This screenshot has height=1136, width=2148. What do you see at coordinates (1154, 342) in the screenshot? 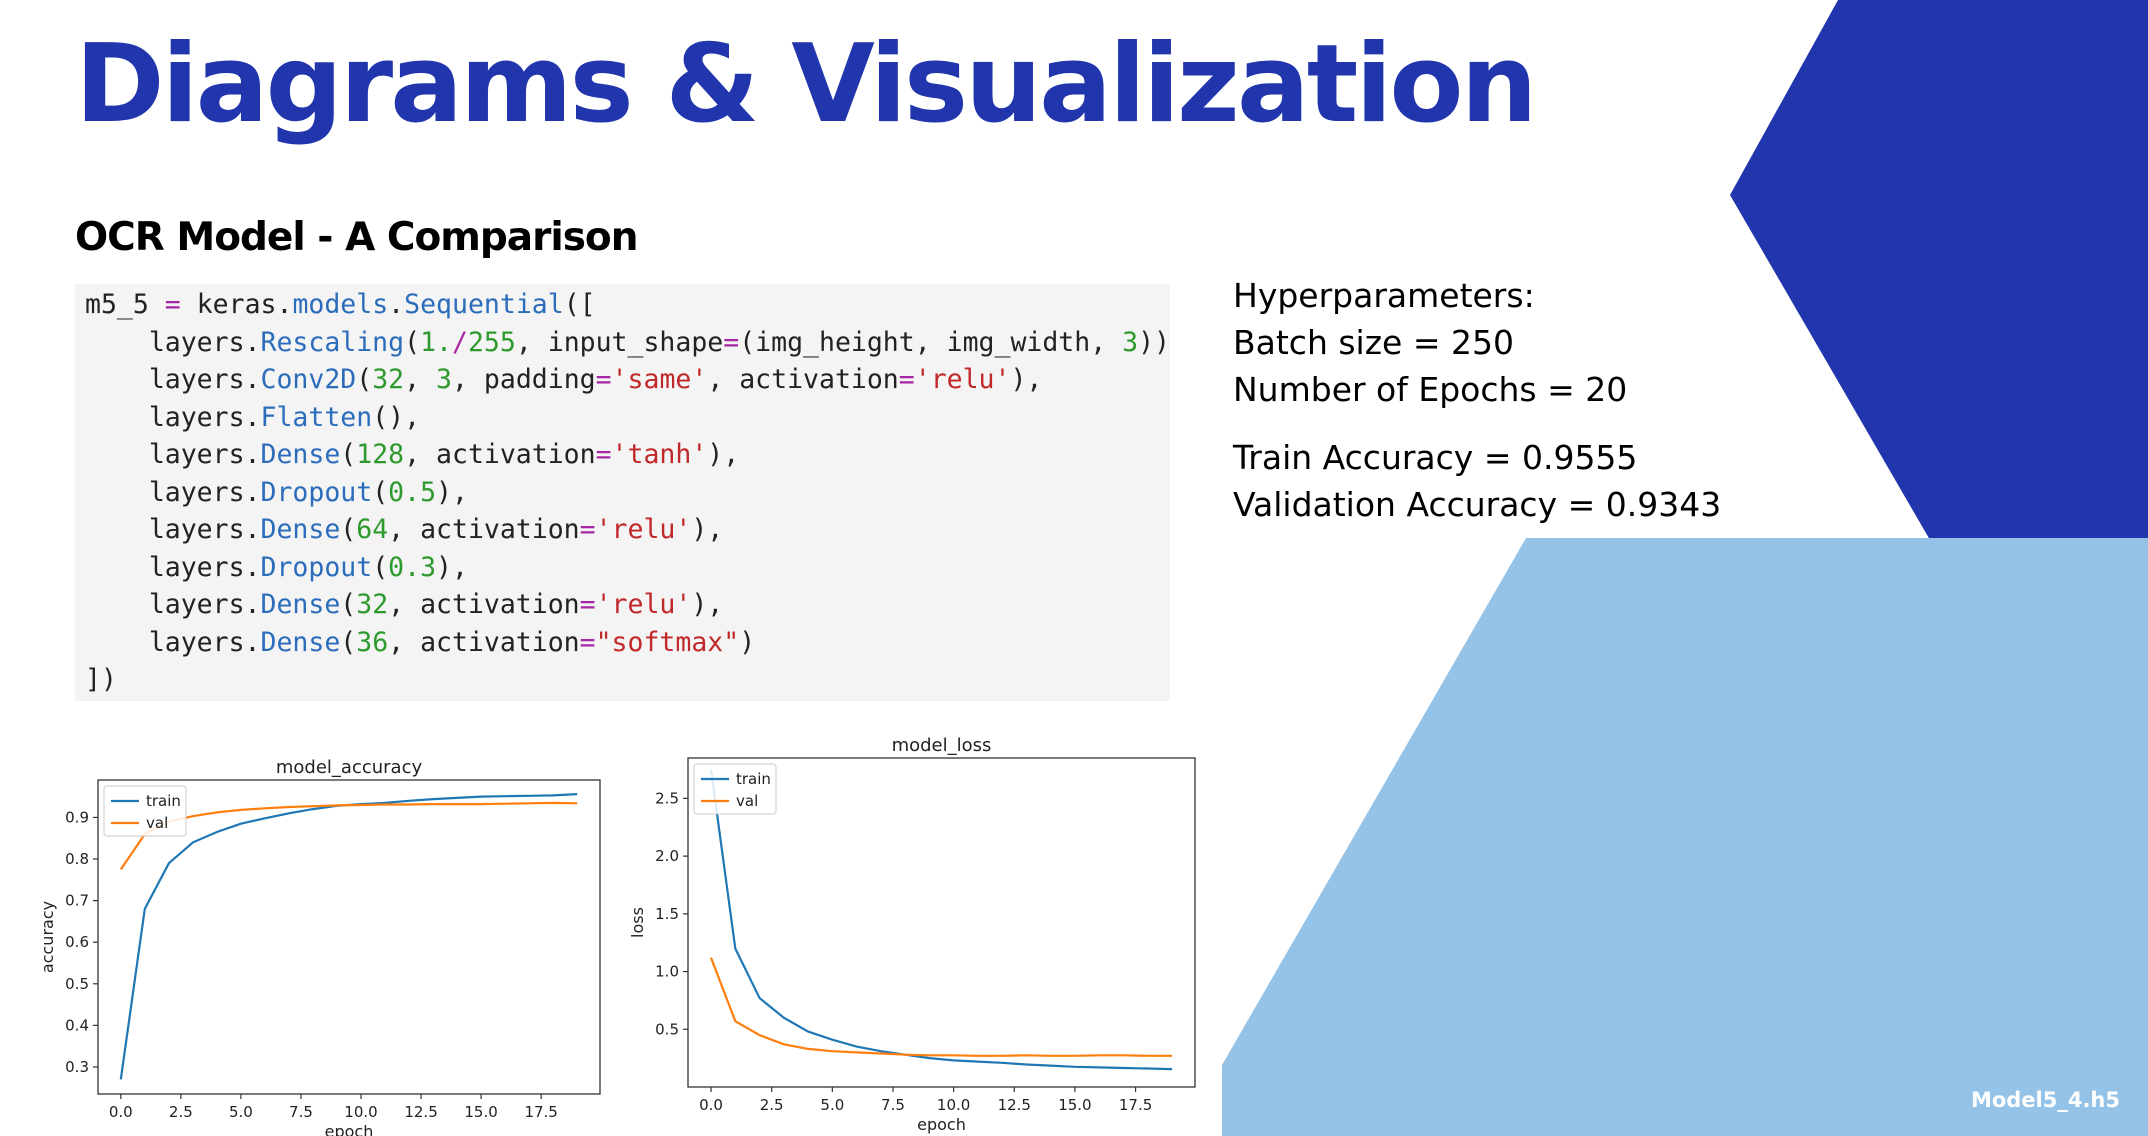
I see `code-token: )),` at bounding box center [1154, 342].